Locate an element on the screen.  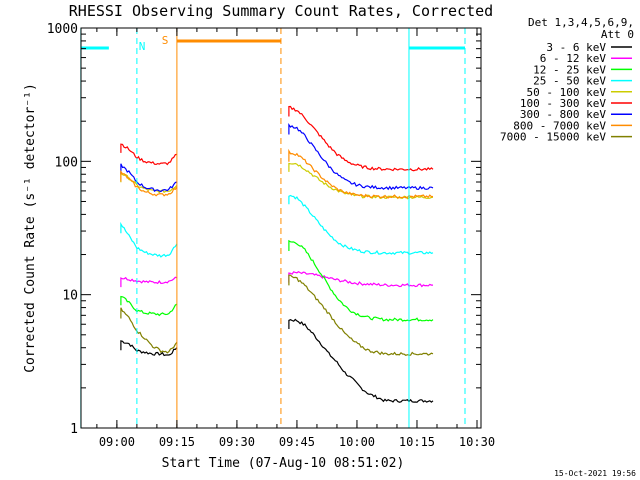
x-tick-label: 10:00 is located at coordinates (357, 442).